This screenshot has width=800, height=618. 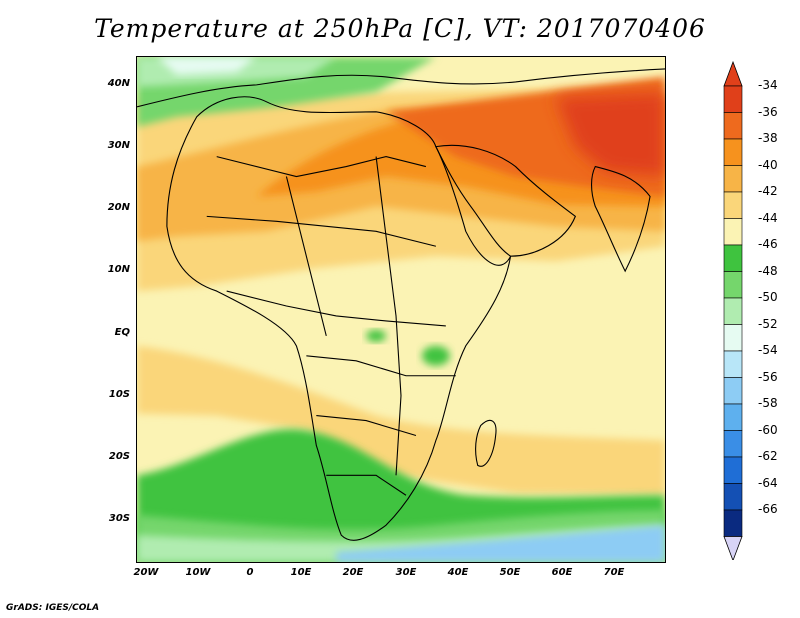 What do you see at coordinates (768, 350) in the screenshot?
I see `colorbar-label: -54` at bounding box center [768, 350].